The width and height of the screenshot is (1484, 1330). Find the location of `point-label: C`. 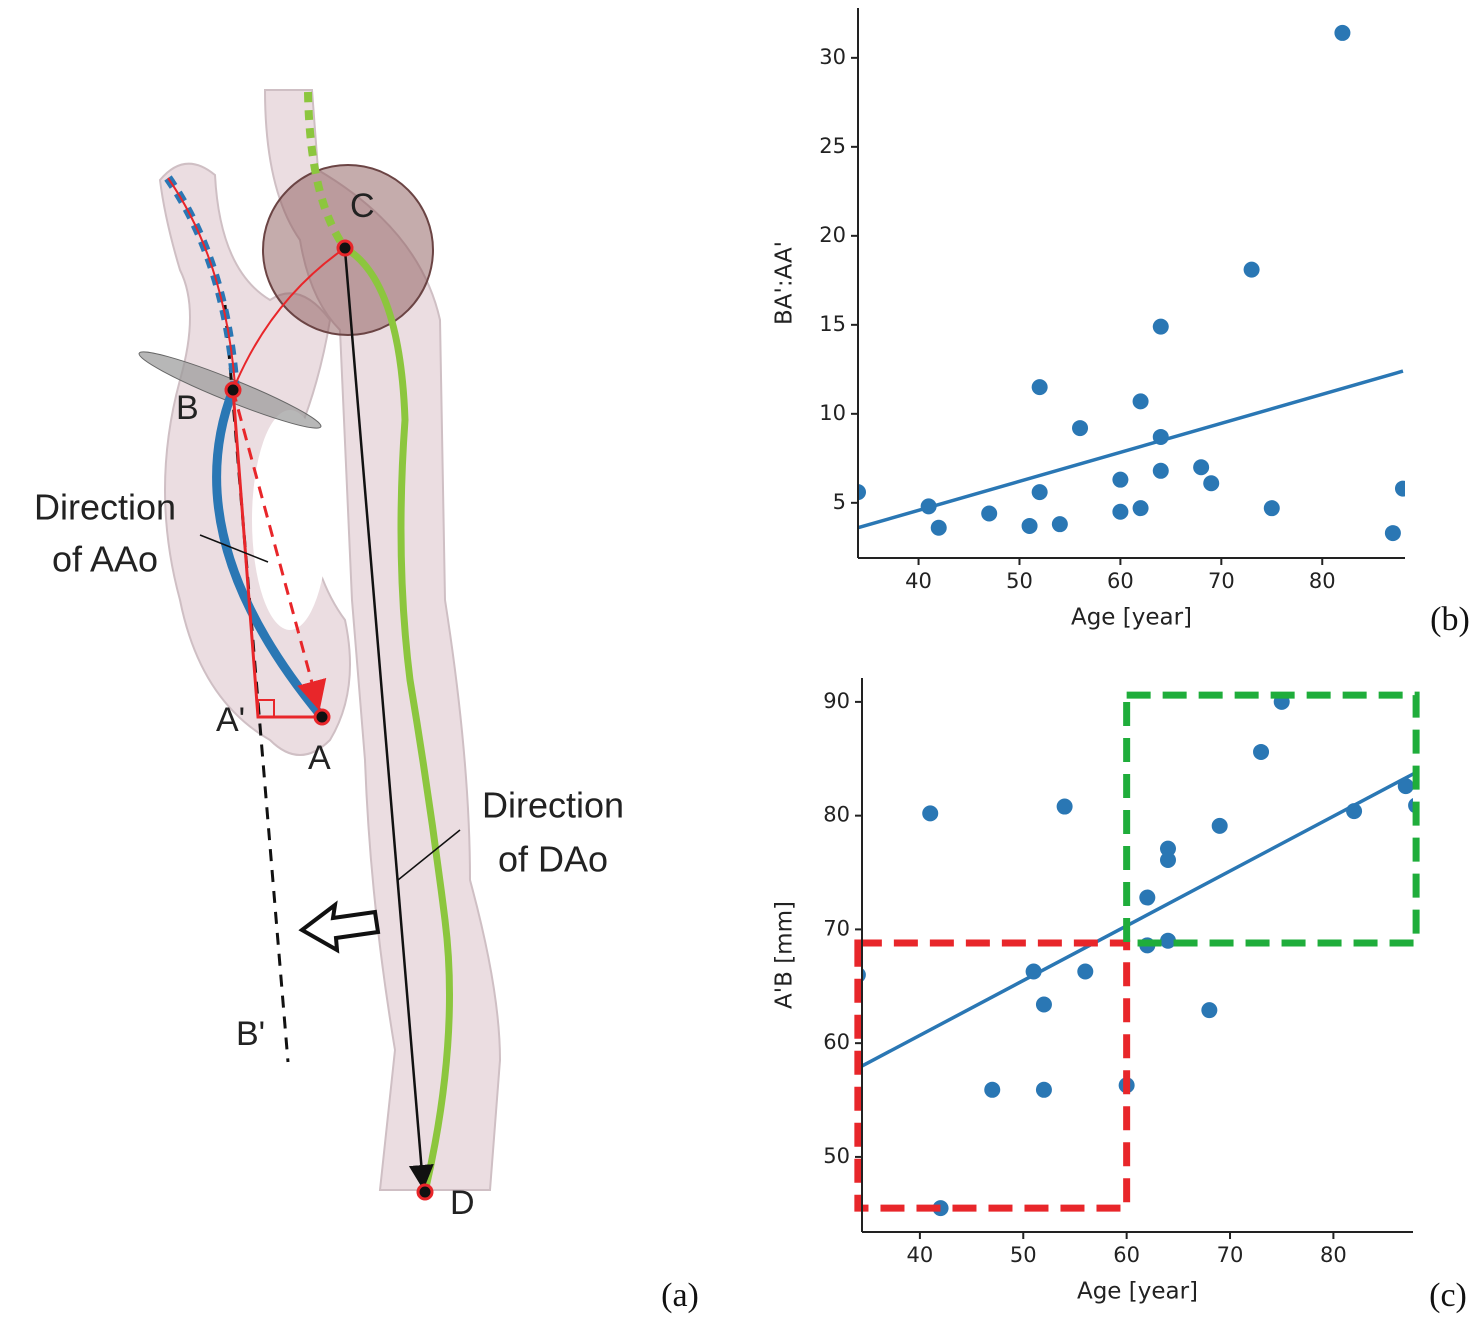

point-label: C is located at coordinates (362, 206).